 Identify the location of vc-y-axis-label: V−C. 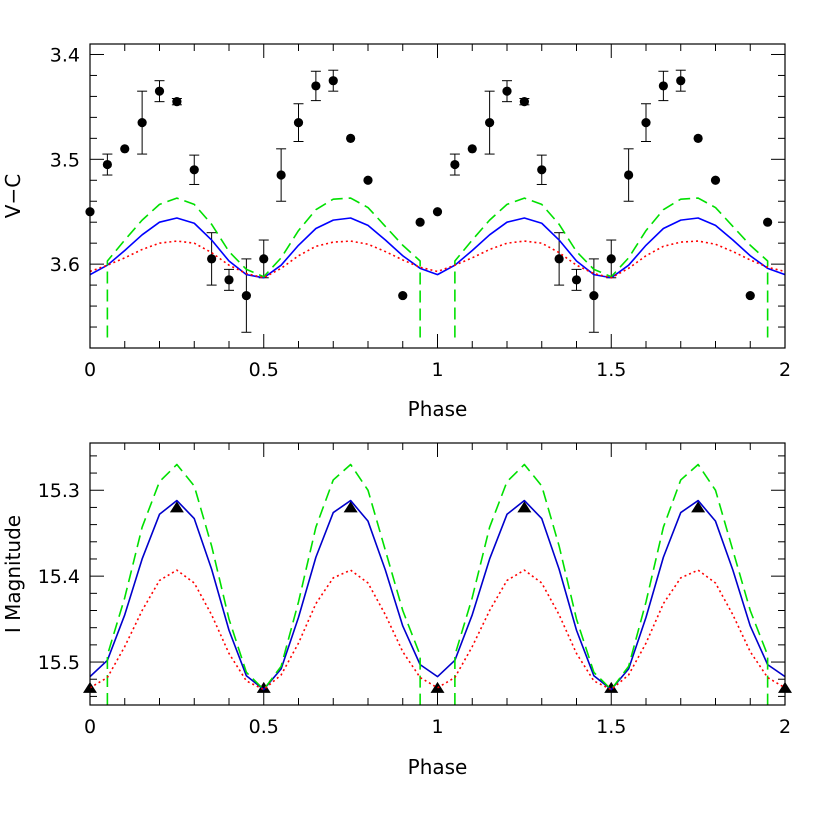
(13, 196).